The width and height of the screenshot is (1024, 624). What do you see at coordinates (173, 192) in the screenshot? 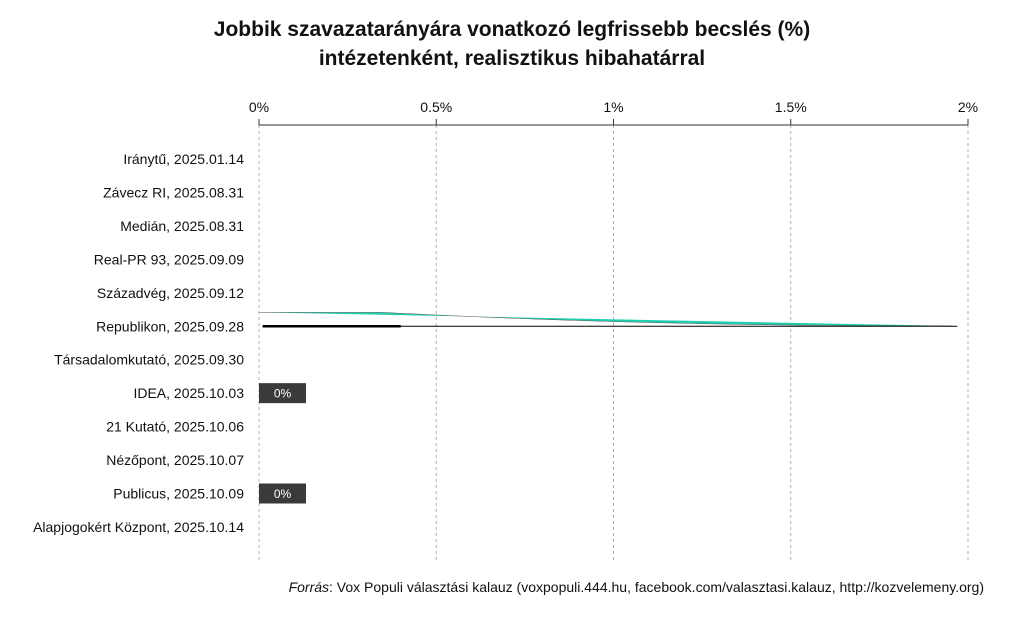
I see `y-category-label: Závecz RI, 2025.08.31` at bounding box center [173, 192].